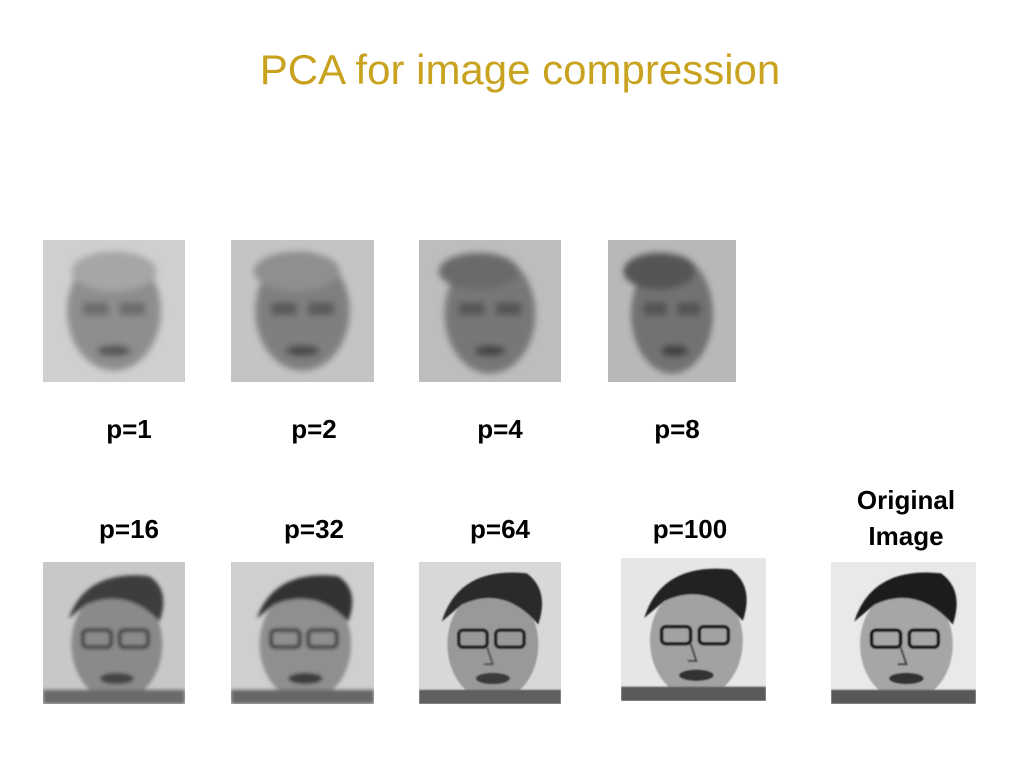 This screenshot has height=768, width=1024. Describe the element at coordinates (490, 311) in the screenshot. I see `face-image-p4` at that location.